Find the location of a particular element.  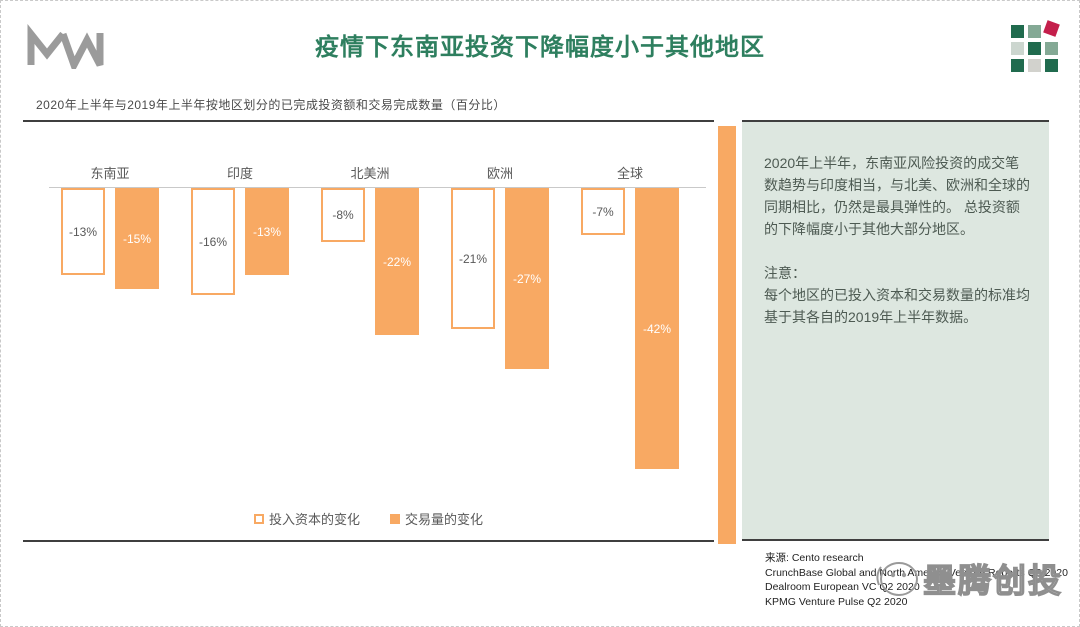

mw-logo-icon is located at coordinates (67, 47).